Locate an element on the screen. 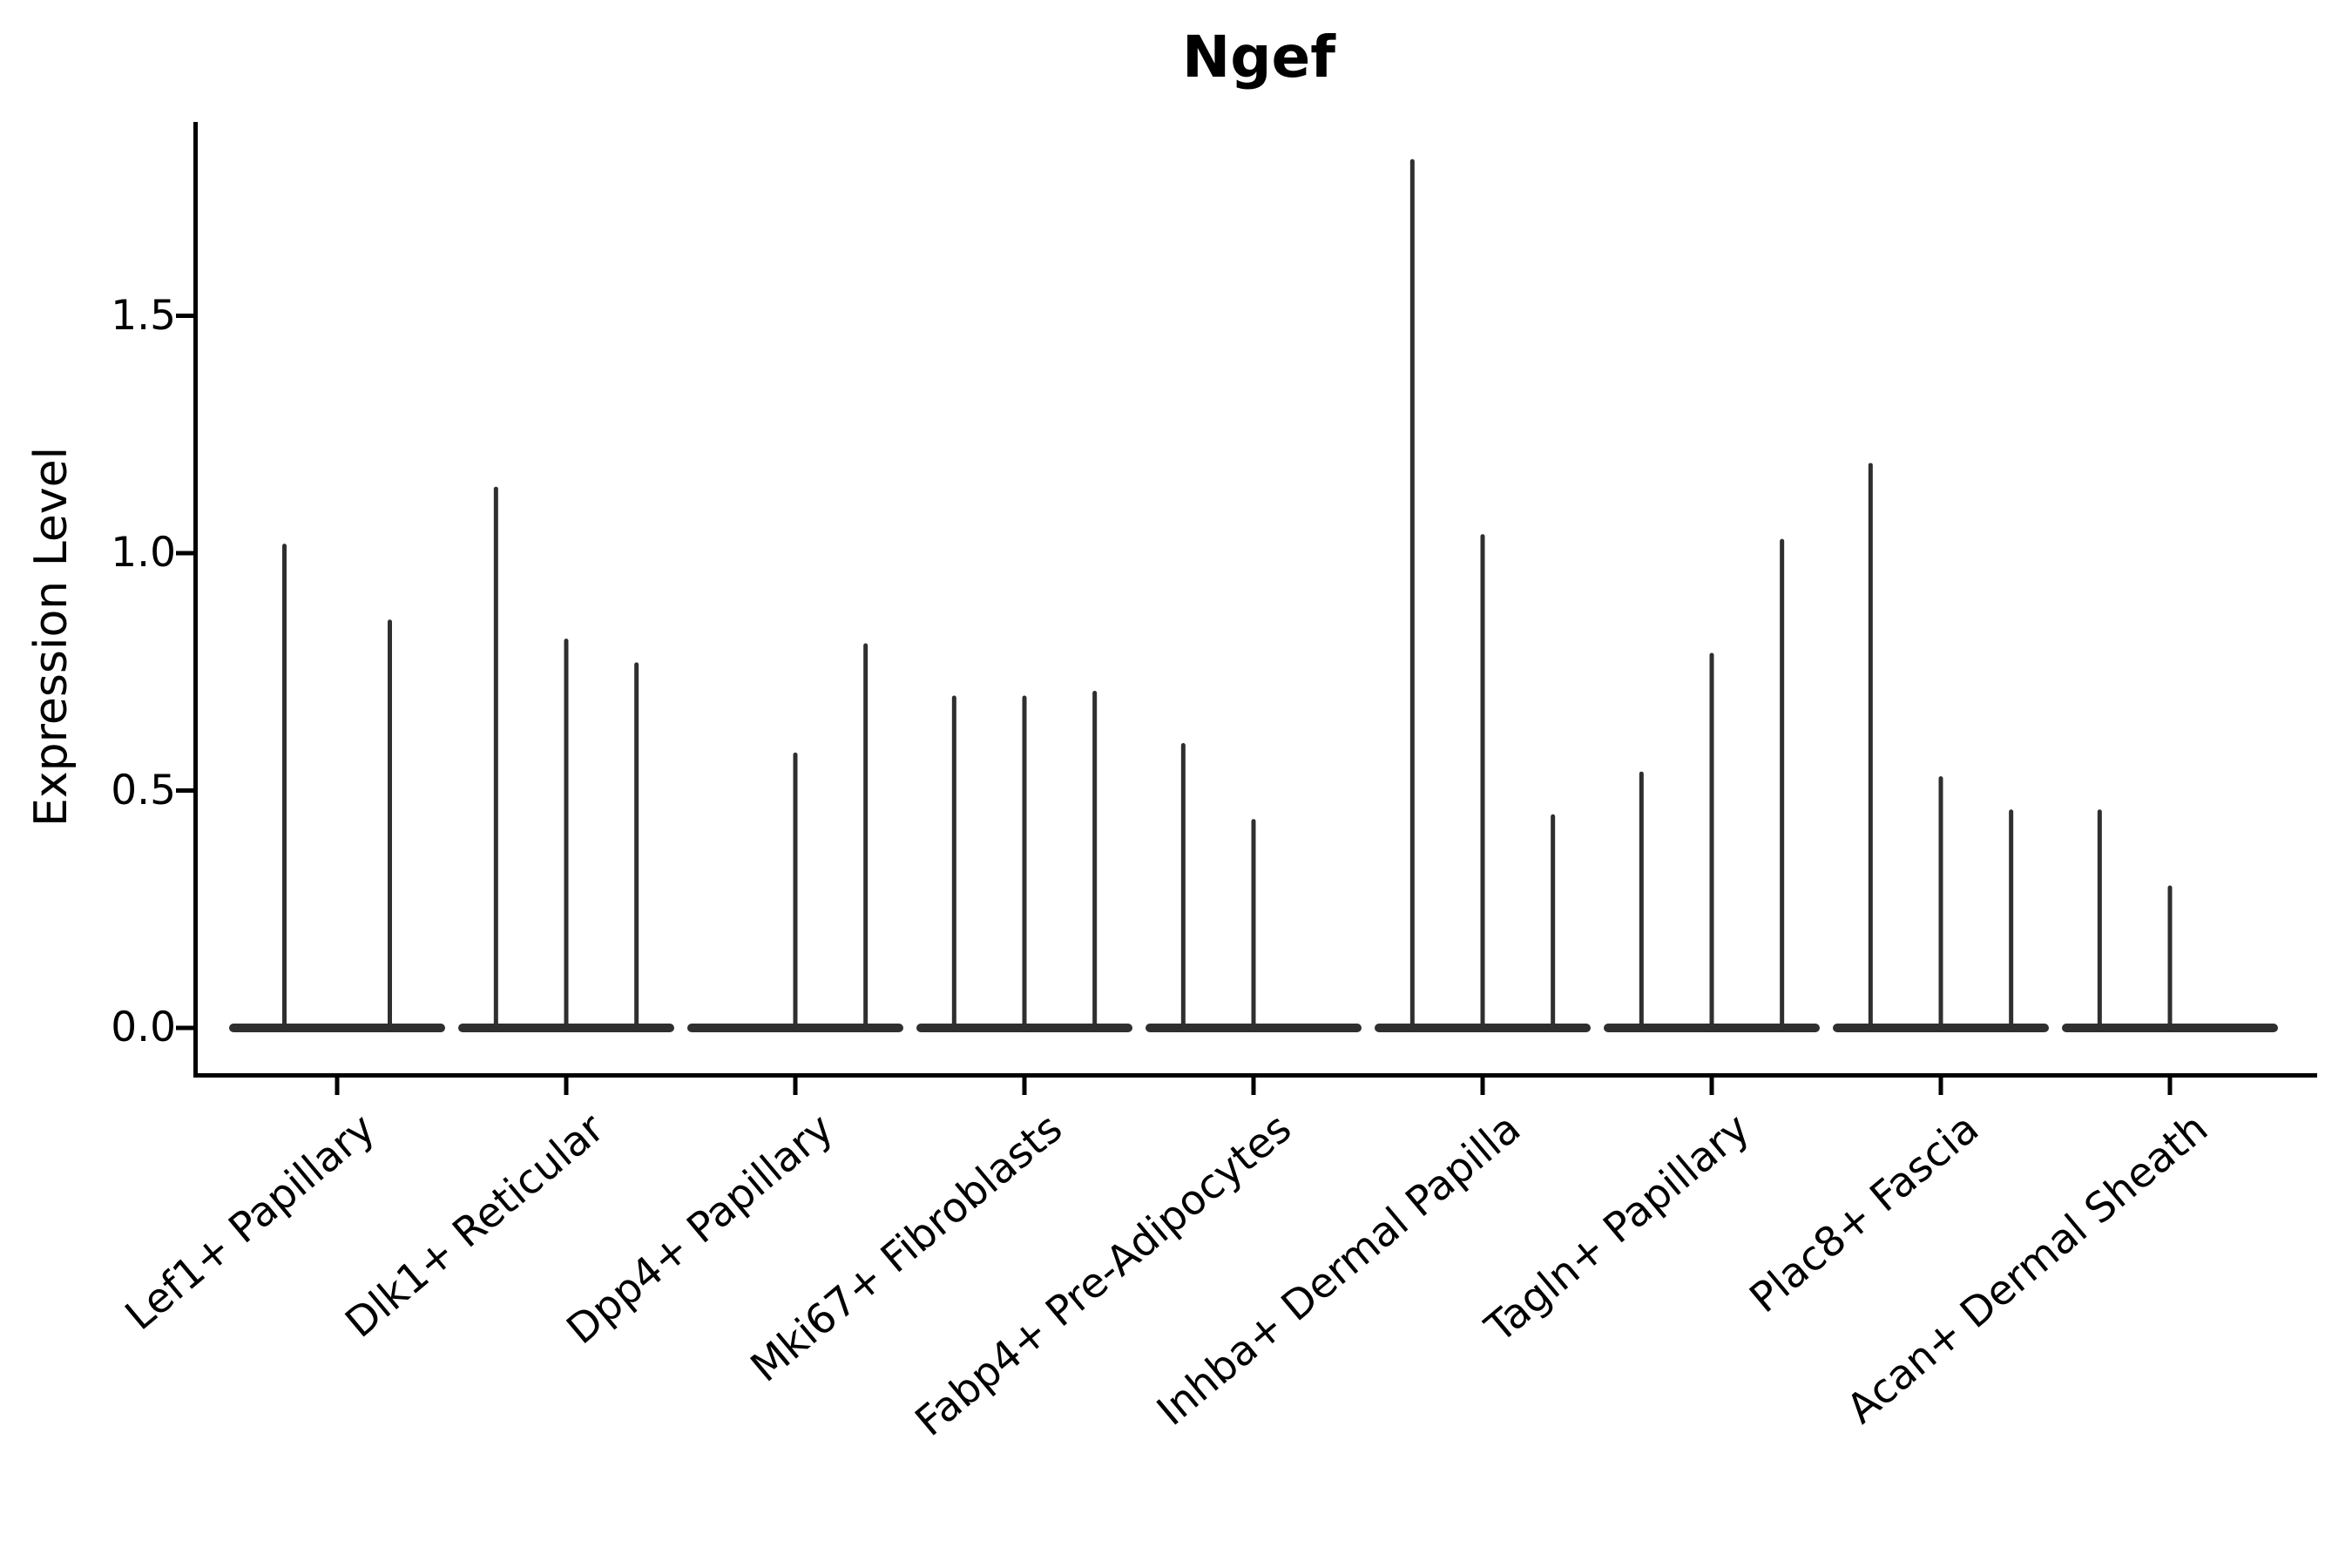 The width and height of the screenshot is (2352, 1568). y-tick-label: 0.0 is located at coordinates (143, 1027).